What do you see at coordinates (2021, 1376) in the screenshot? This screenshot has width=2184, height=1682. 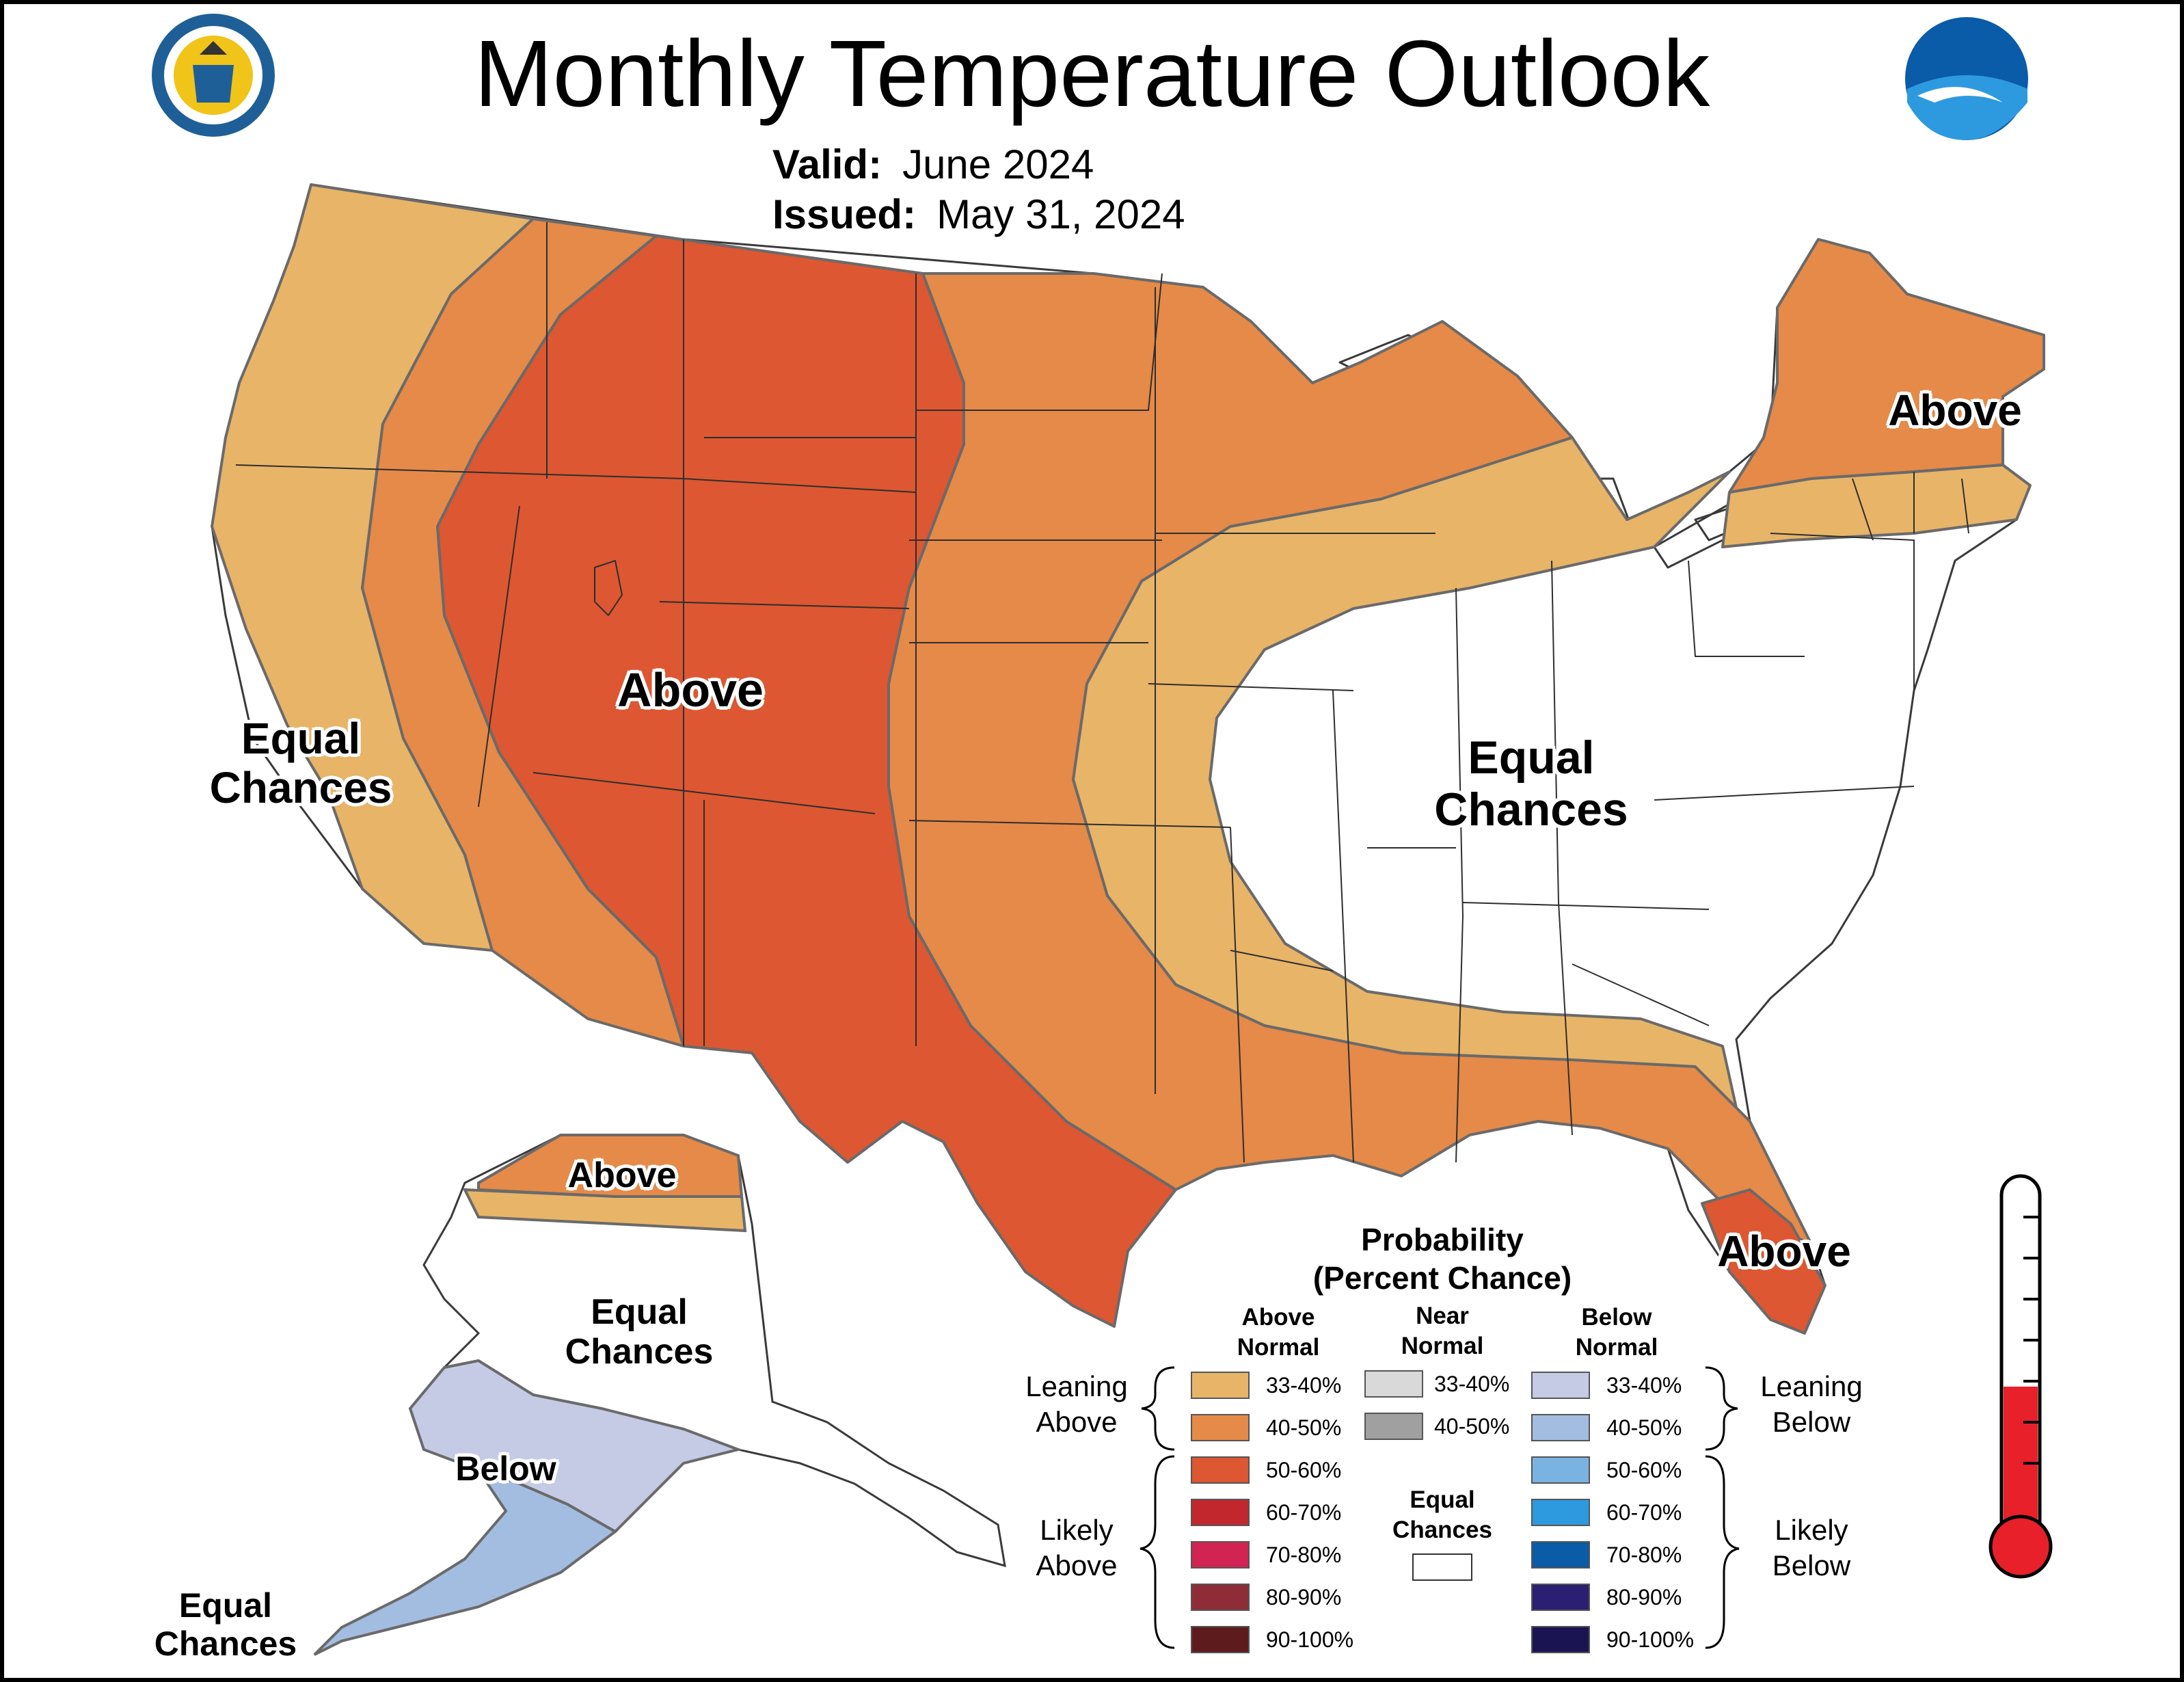 I see `thermometer-icon` at bounding box center [2021, 1376].